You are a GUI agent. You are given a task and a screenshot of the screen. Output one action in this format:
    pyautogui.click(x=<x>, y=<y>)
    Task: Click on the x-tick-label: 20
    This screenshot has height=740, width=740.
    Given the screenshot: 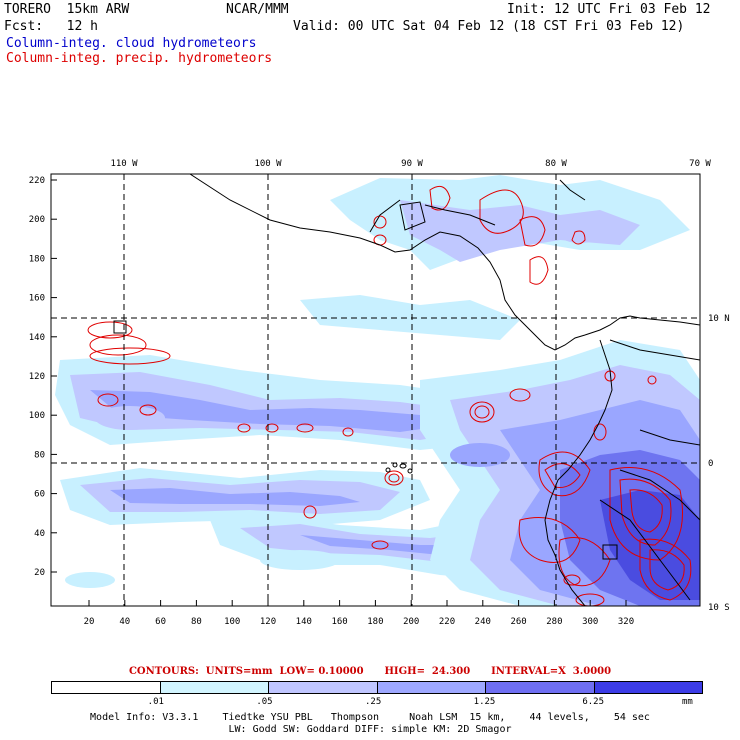 What is the action you would take?
    pyautogui.click(x=89, y=622)
    